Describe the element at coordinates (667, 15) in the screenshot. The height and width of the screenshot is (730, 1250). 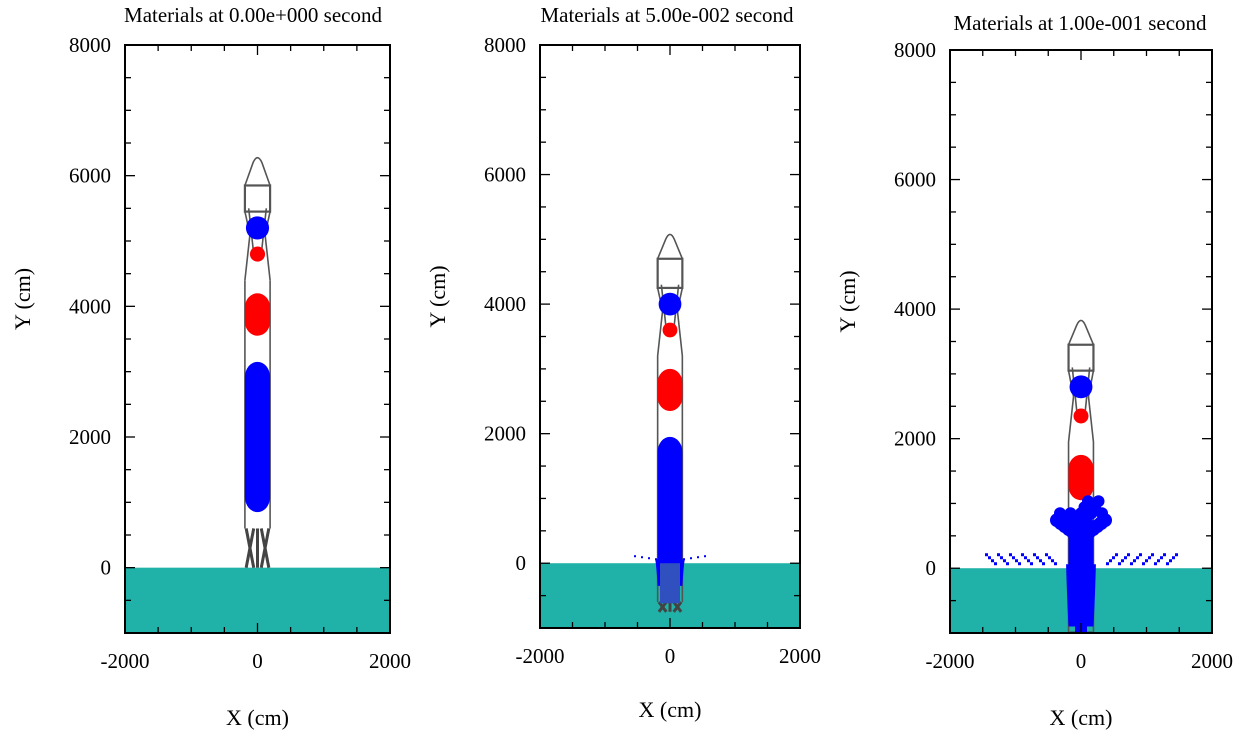
I see `panel-title: Materials at 5.00e-002 second` at that location.